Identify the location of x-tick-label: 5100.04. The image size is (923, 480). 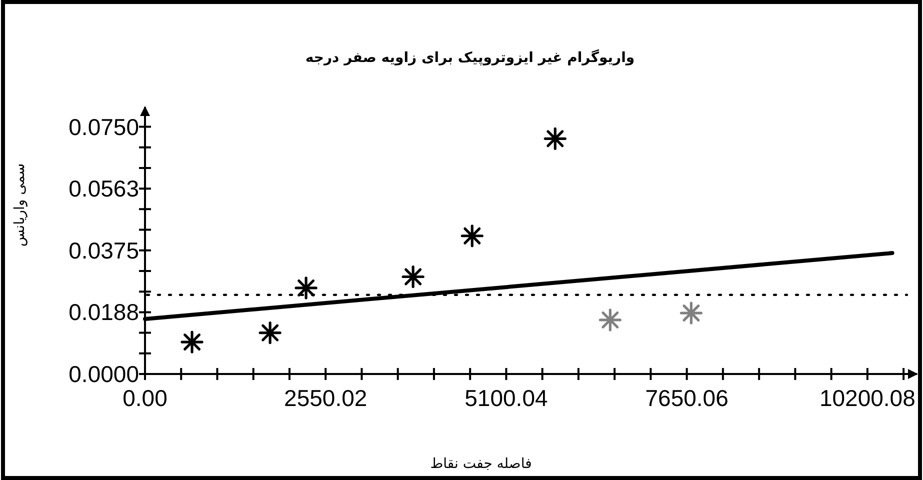
(506, 398).